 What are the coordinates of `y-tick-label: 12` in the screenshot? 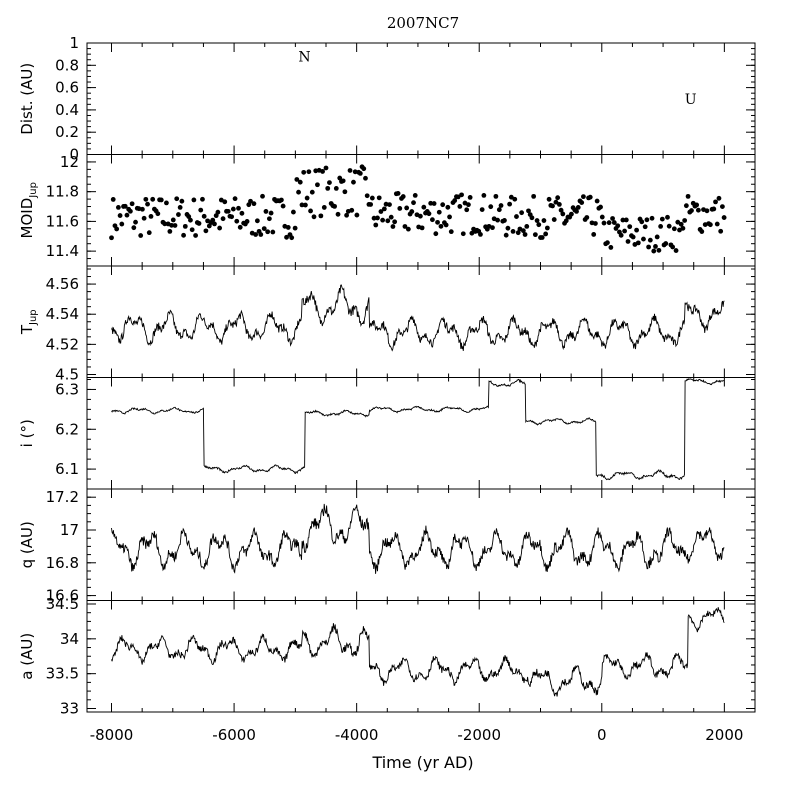 It's located at (69, 162).